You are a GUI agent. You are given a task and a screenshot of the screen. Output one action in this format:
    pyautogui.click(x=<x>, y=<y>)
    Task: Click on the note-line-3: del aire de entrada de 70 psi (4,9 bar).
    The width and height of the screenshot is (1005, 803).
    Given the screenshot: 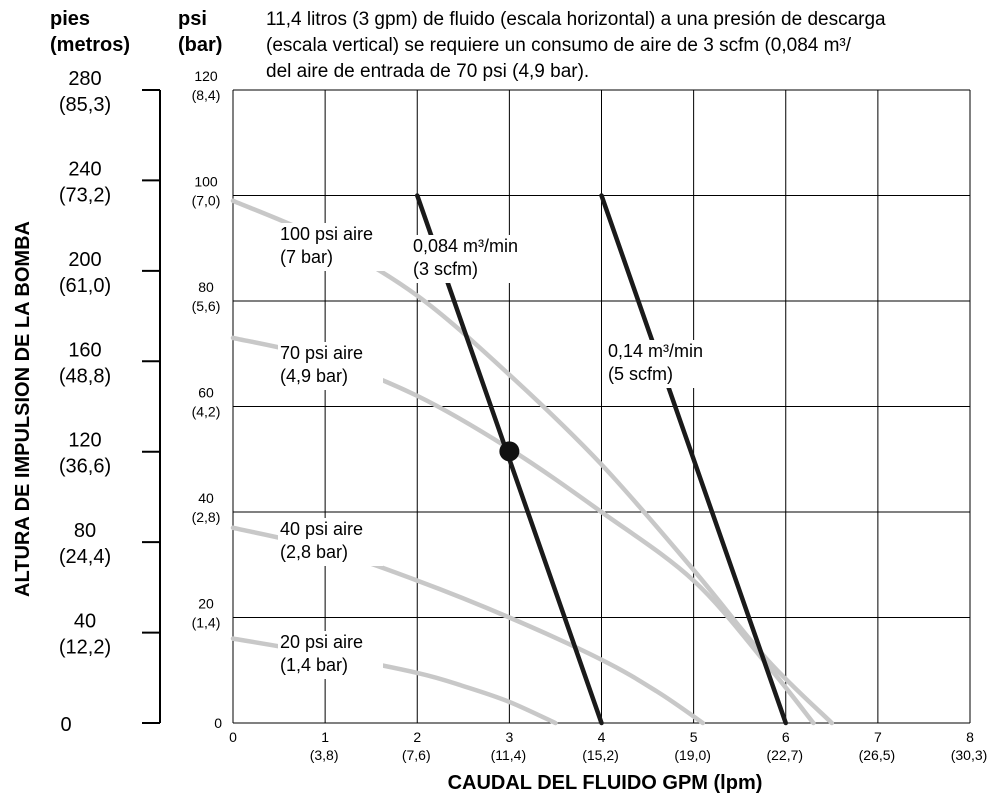 What is the action you would take?
    pyautogui.click(x=427, y=71)
    